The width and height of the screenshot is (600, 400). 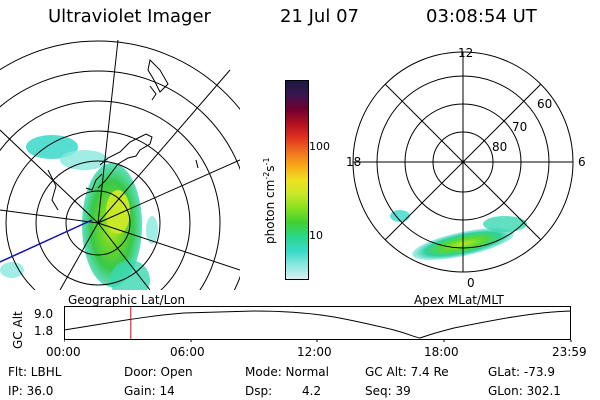 I want to click on altitude-curve, so click(x=318, y=324).